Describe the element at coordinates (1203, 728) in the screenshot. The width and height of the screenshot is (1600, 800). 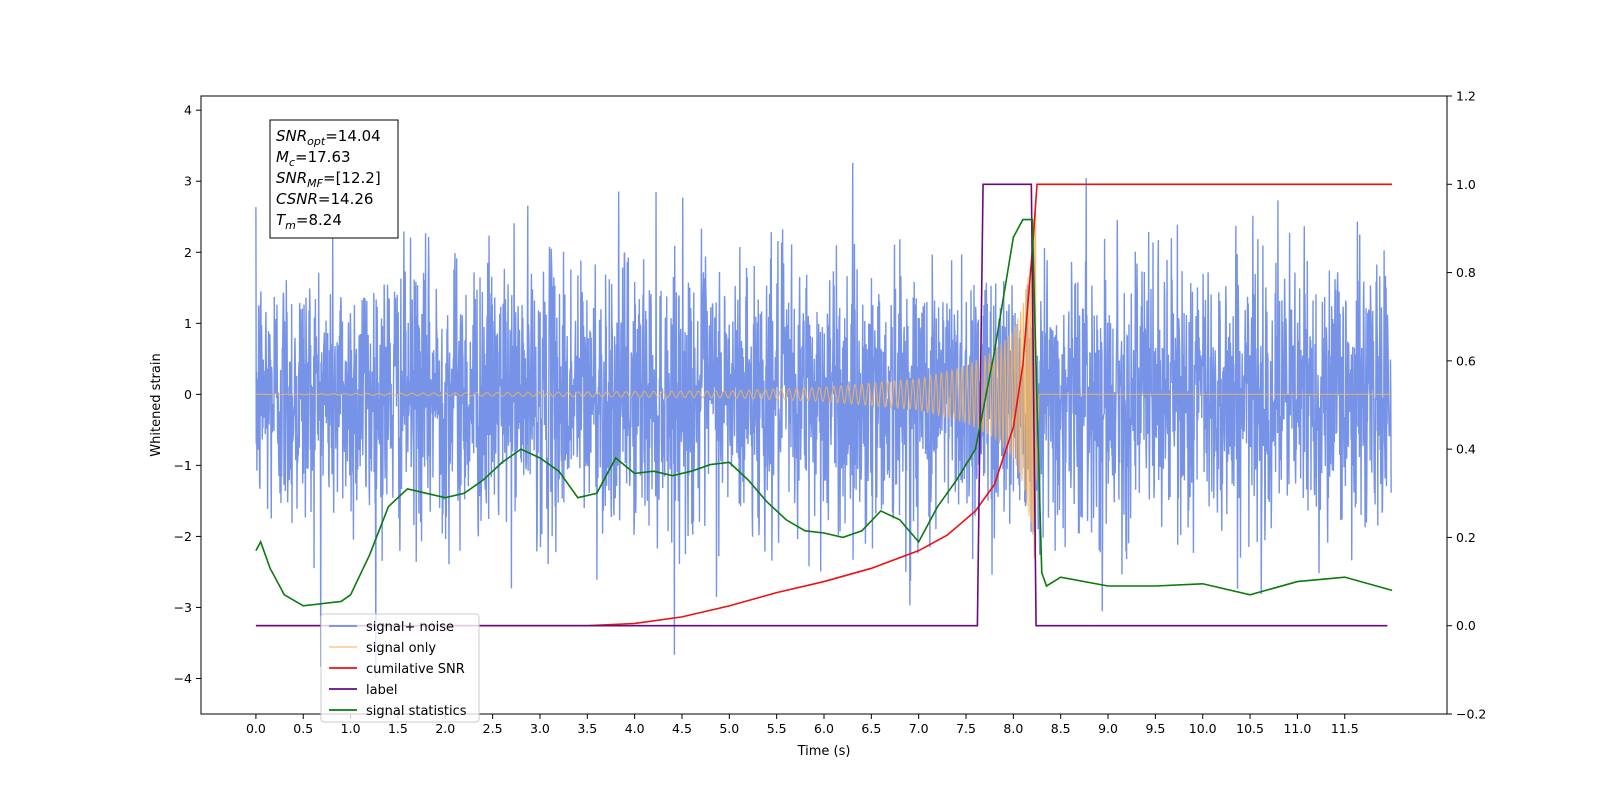
I see `x-tick-label: 10.0` at that location.